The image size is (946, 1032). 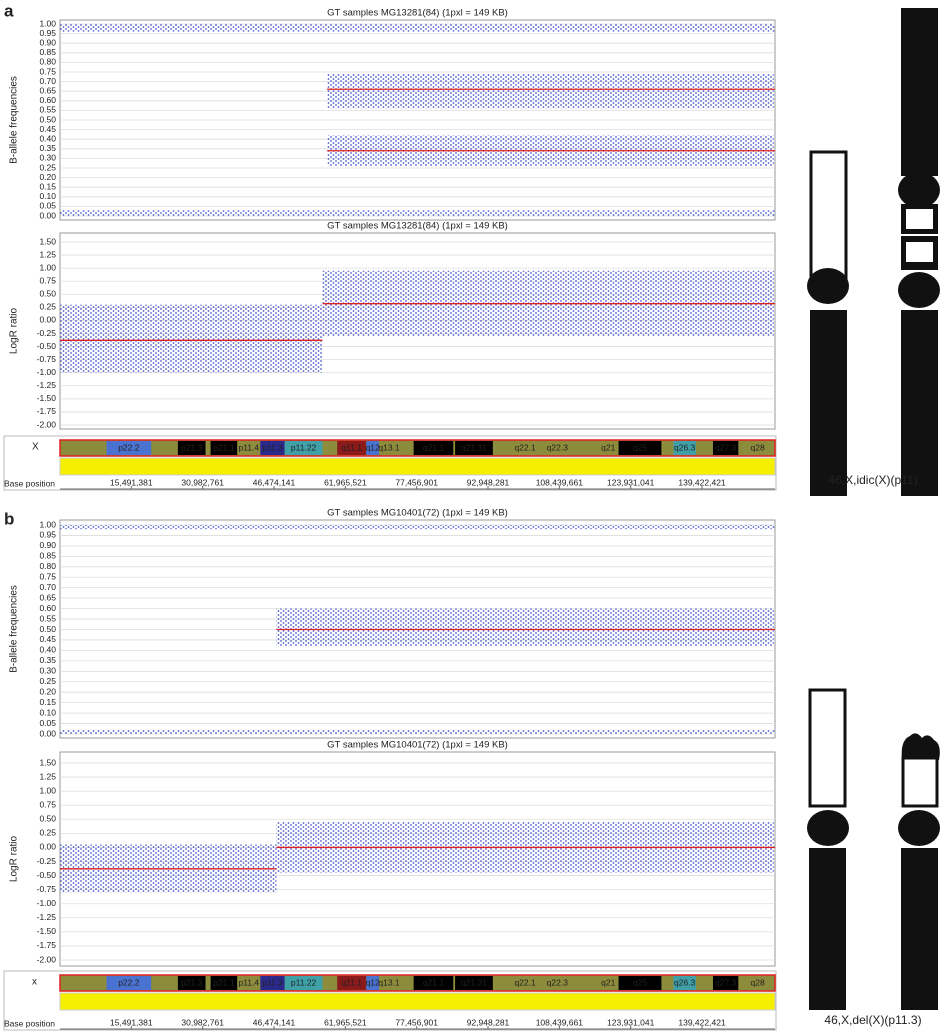 I want to click on y-tick-label: 1.50, so click(x=47, y=762).